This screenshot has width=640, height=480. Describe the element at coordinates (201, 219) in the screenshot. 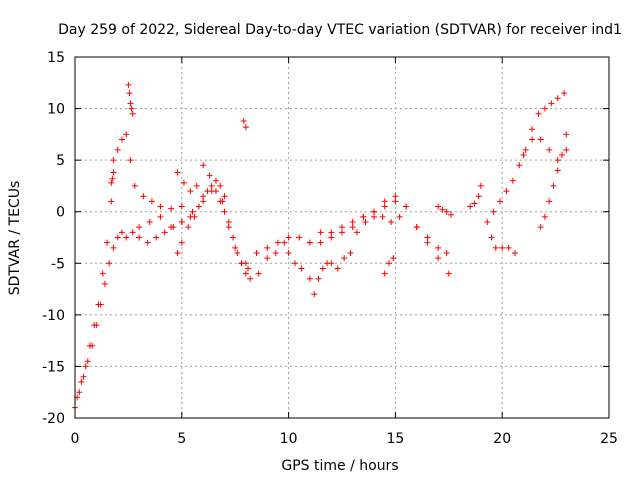

I see `series-track-f` at that location.